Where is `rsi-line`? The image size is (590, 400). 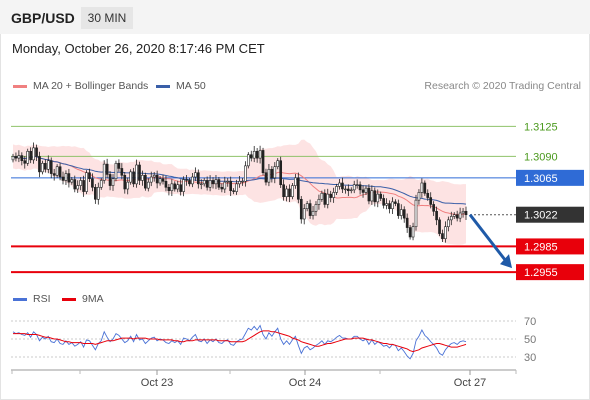 rsi-line is located at coordinates (239, 342).